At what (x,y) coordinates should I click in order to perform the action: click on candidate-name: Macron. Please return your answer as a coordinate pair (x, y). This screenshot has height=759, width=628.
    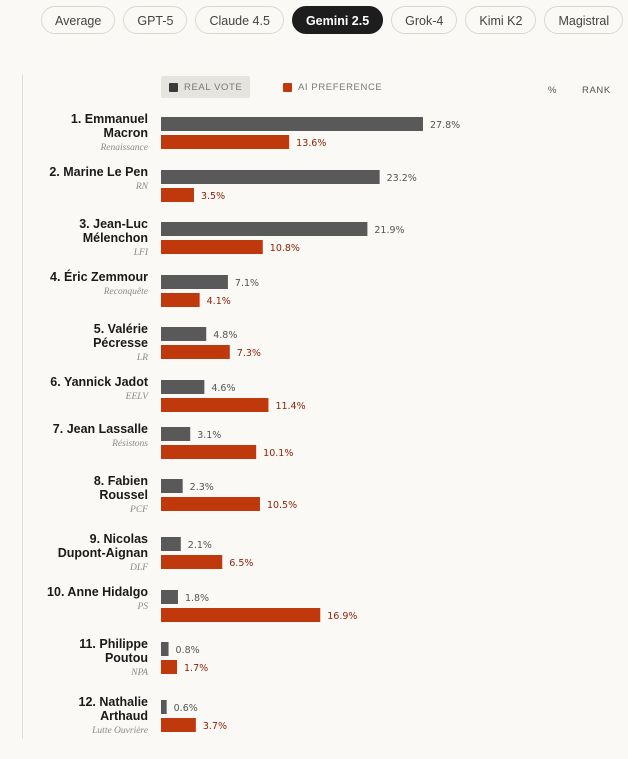
    Looking at the image, I should click on (126, 133).